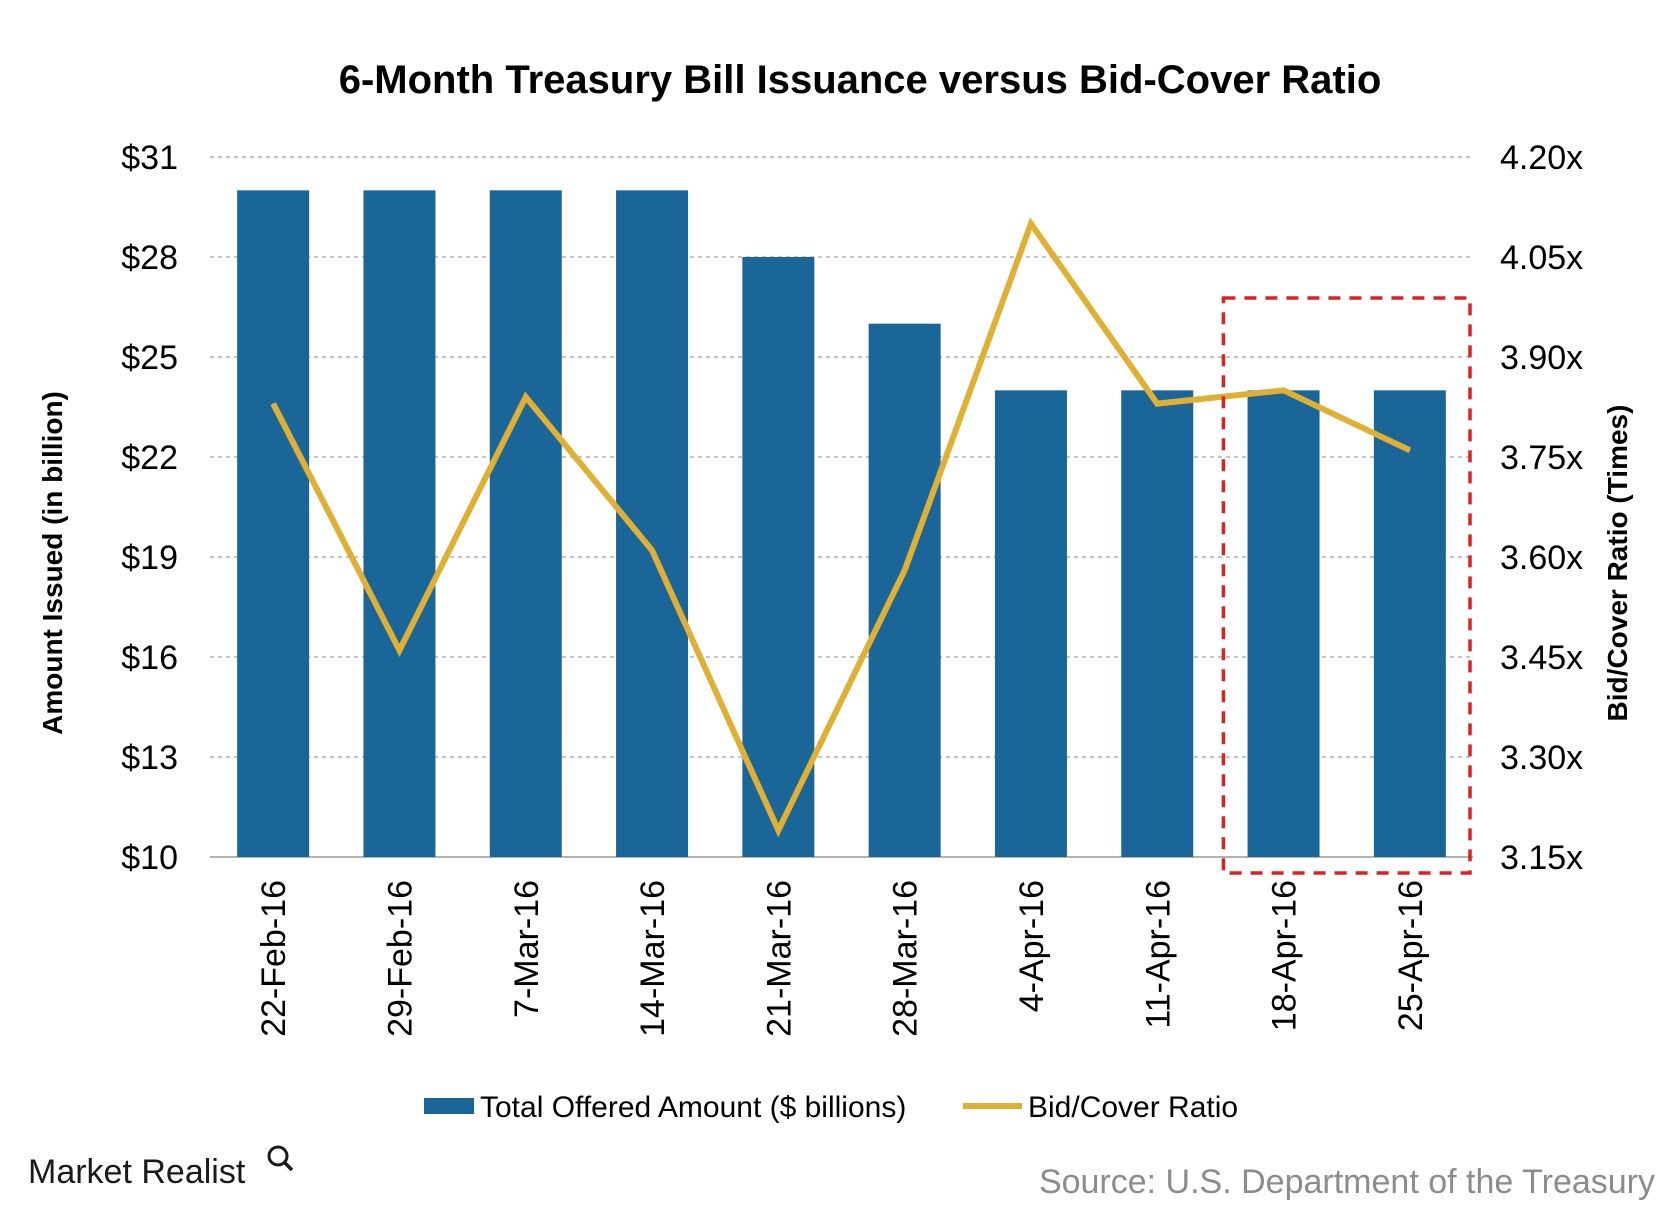  What do you see at coordinates (449, 1106) in the screenshot?
I see `legend-swatch-bar` at bounding box center [449, 1106].